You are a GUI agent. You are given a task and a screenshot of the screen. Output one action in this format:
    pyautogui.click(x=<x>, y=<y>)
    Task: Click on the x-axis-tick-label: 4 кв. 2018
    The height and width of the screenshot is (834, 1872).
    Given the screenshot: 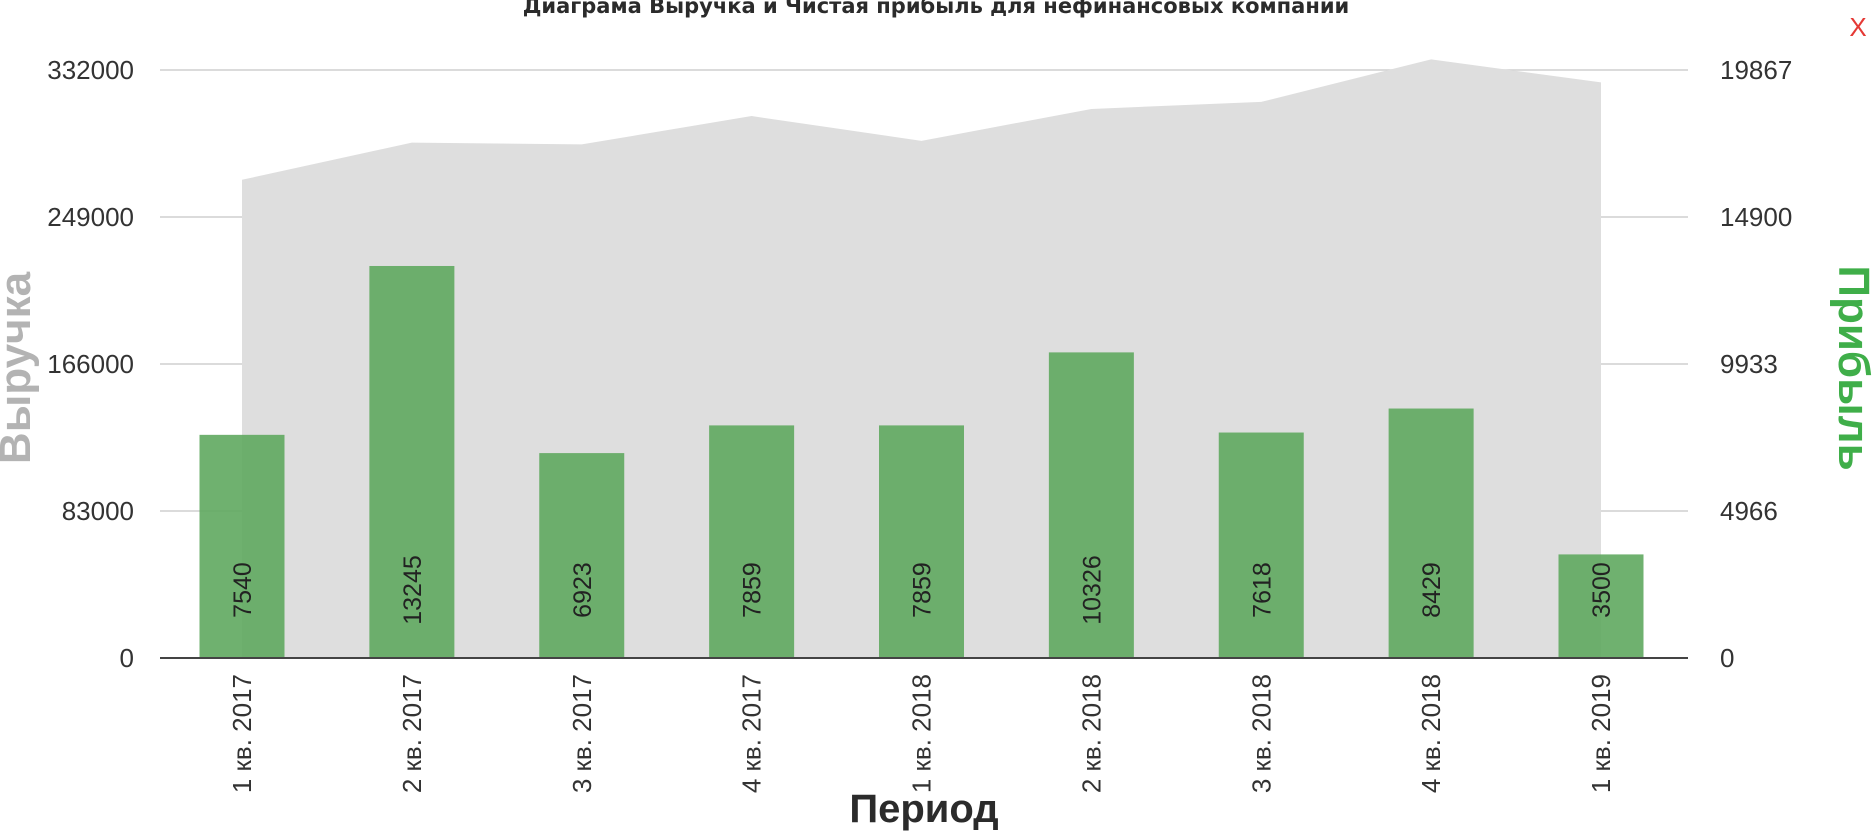 What is the action you would take?
    pyautogui.click(x=1431, y=733)
    